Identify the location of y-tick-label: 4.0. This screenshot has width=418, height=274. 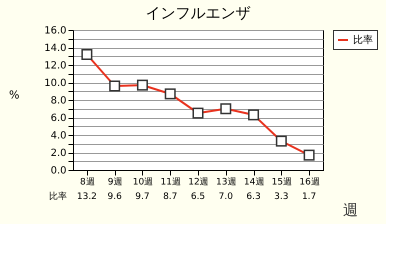
(58, 136).